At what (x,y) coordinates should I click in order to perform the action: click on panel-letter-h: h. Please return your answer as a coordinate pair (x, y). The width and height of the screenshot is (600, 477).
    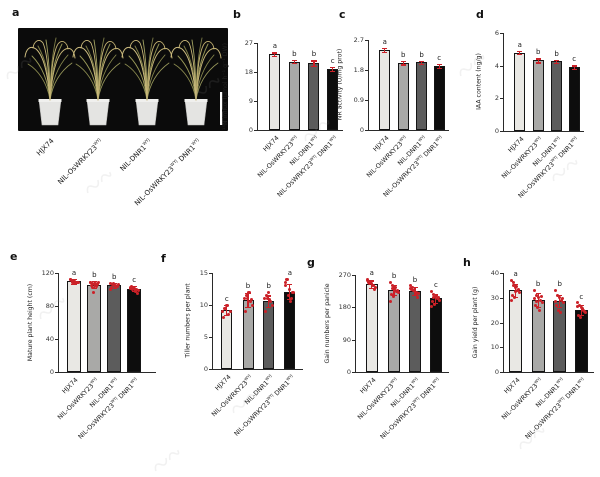
    Looking at the image, I should click on (467, 262).